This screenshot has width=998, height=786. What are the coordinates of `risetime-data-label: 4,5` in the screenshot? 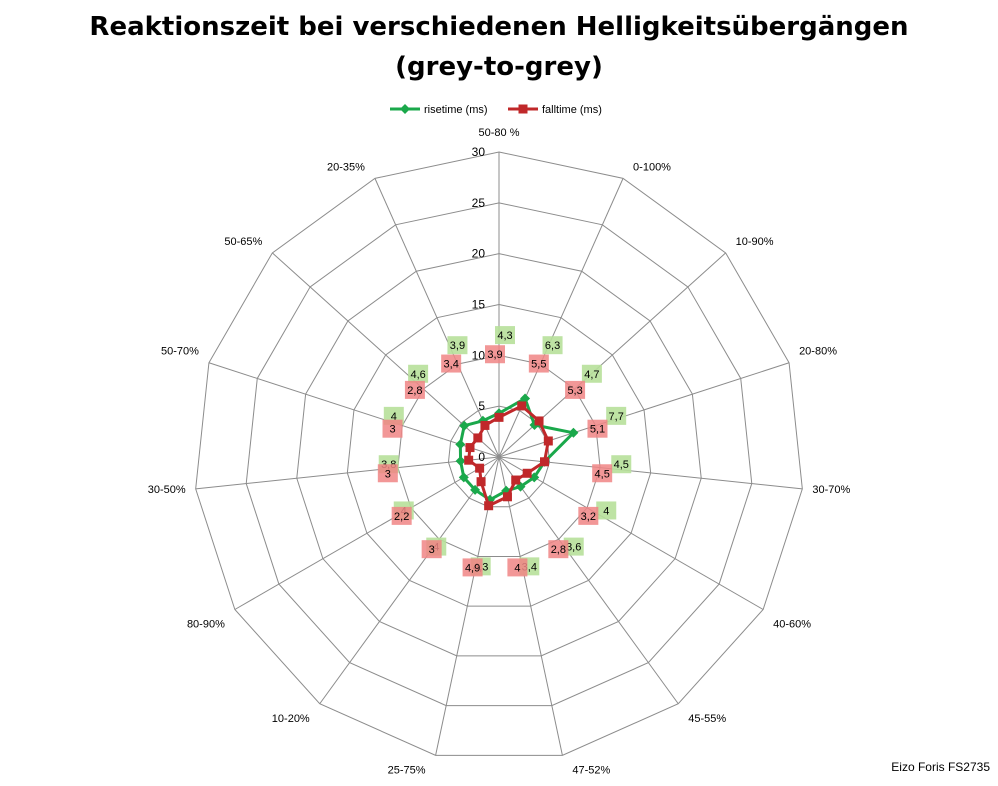 It's located at (621, 465).